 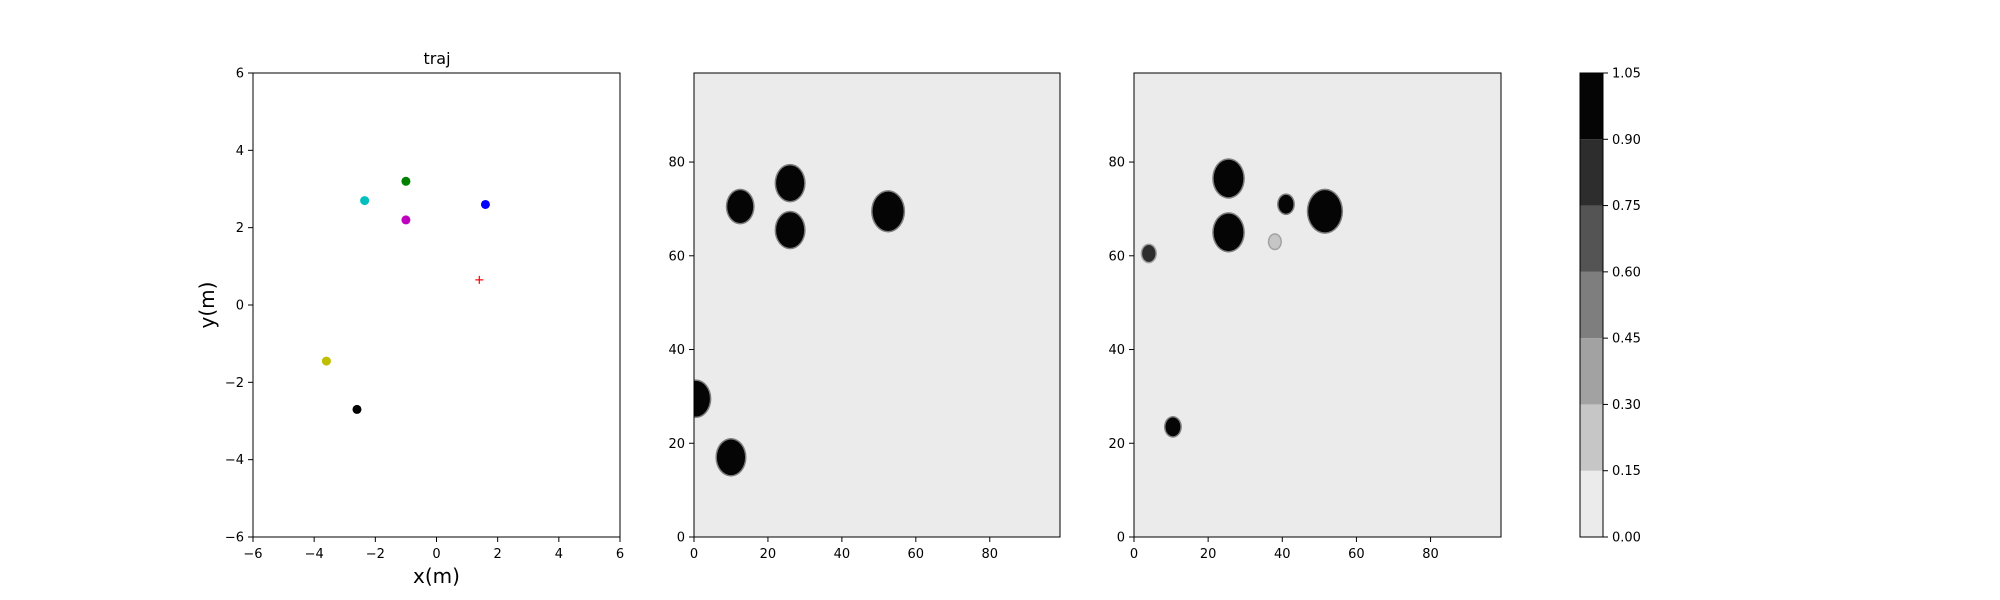 I want to click on heatmap-1-y-tick-label: 20, so click(x=676, y=444).